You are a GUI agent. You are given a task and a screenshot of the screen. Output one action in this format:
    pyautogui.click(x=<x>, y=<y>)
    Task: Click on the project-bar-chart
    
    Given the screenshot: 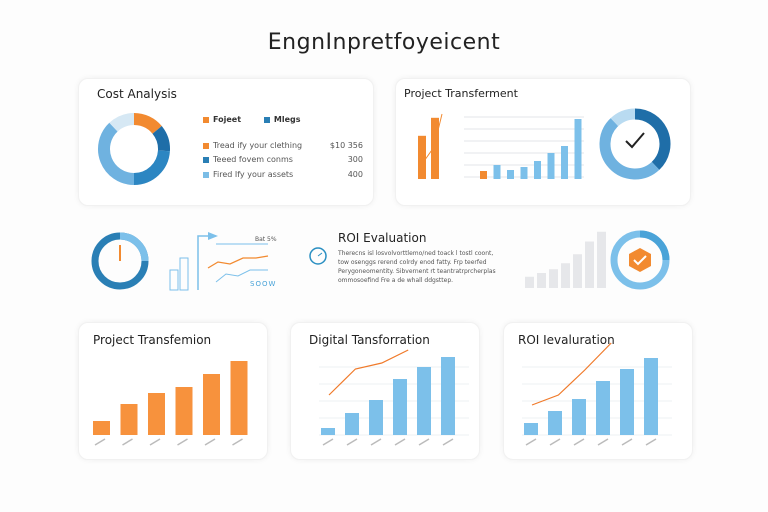 What is the action you would take?
    pyautogui.click(x=501, y=146)
    